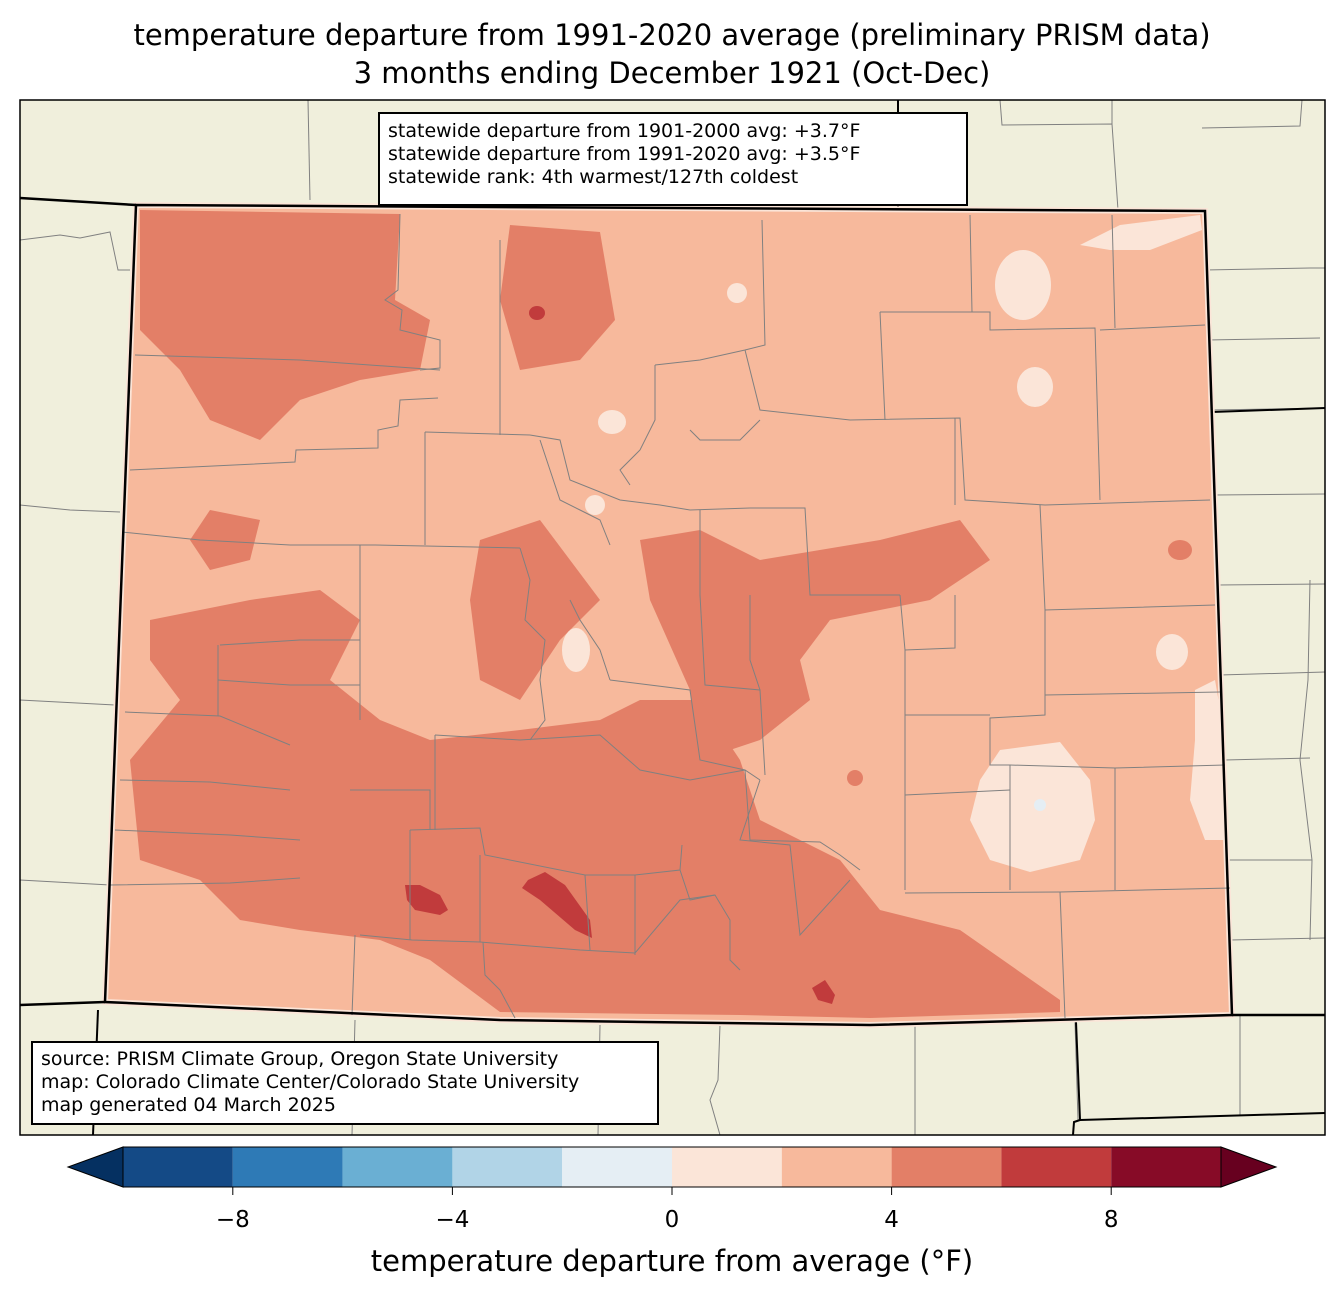 This screenshot has height=1299, width=1344. What do you see at coordinates (1249, 1167) in the screenshot?
I see `colorbar-extend-high` at bounding box center [1249, 1167].